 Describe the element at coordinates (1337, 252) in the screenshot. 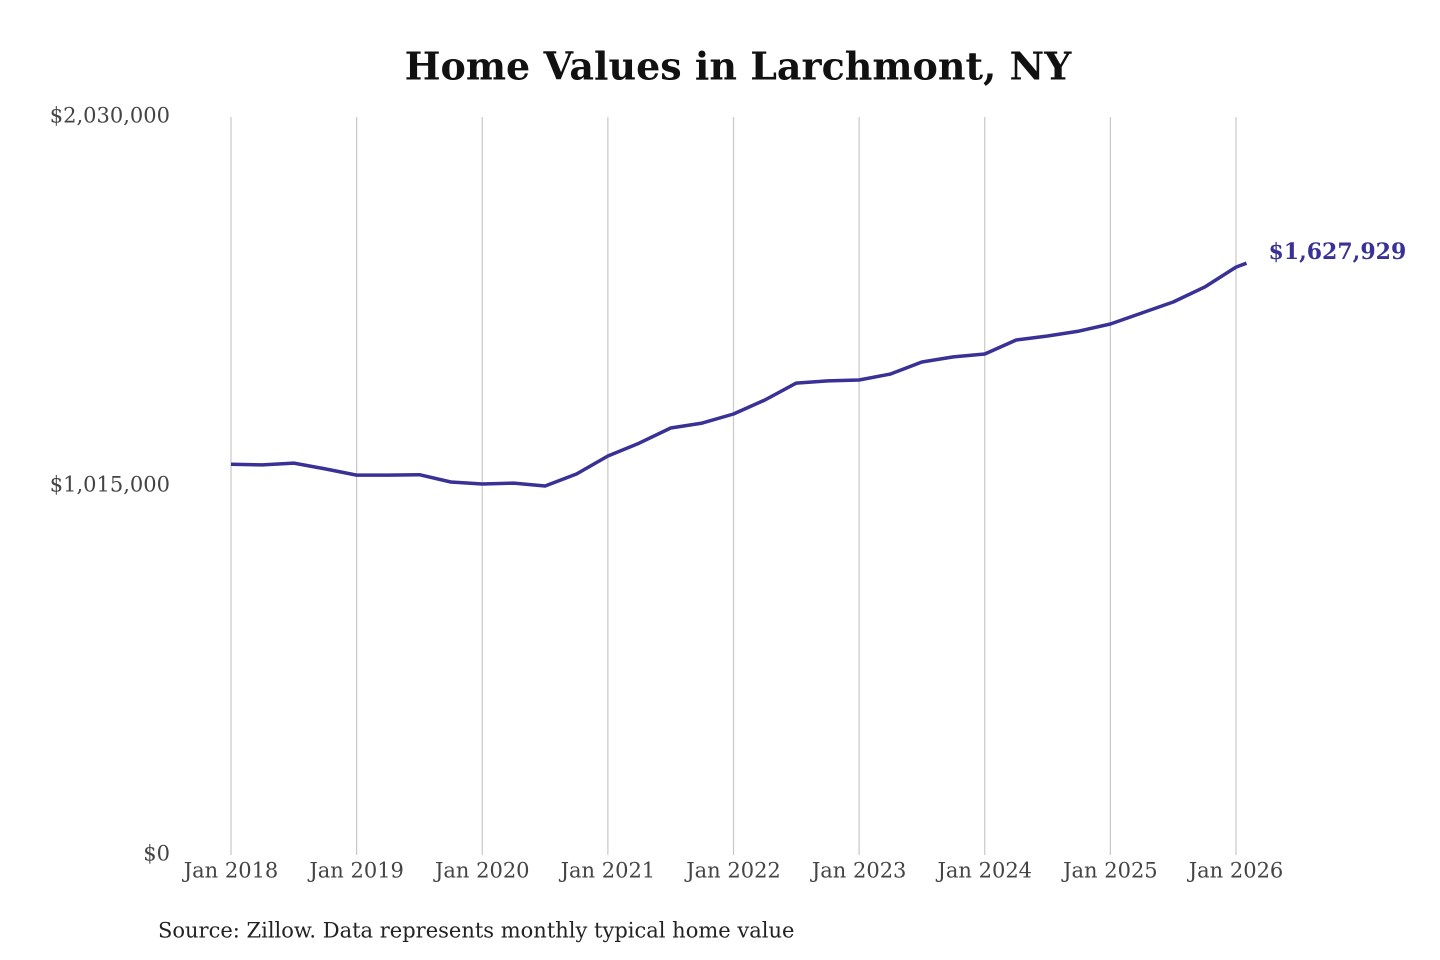

I see `value-label: $1,627,929` at that location.